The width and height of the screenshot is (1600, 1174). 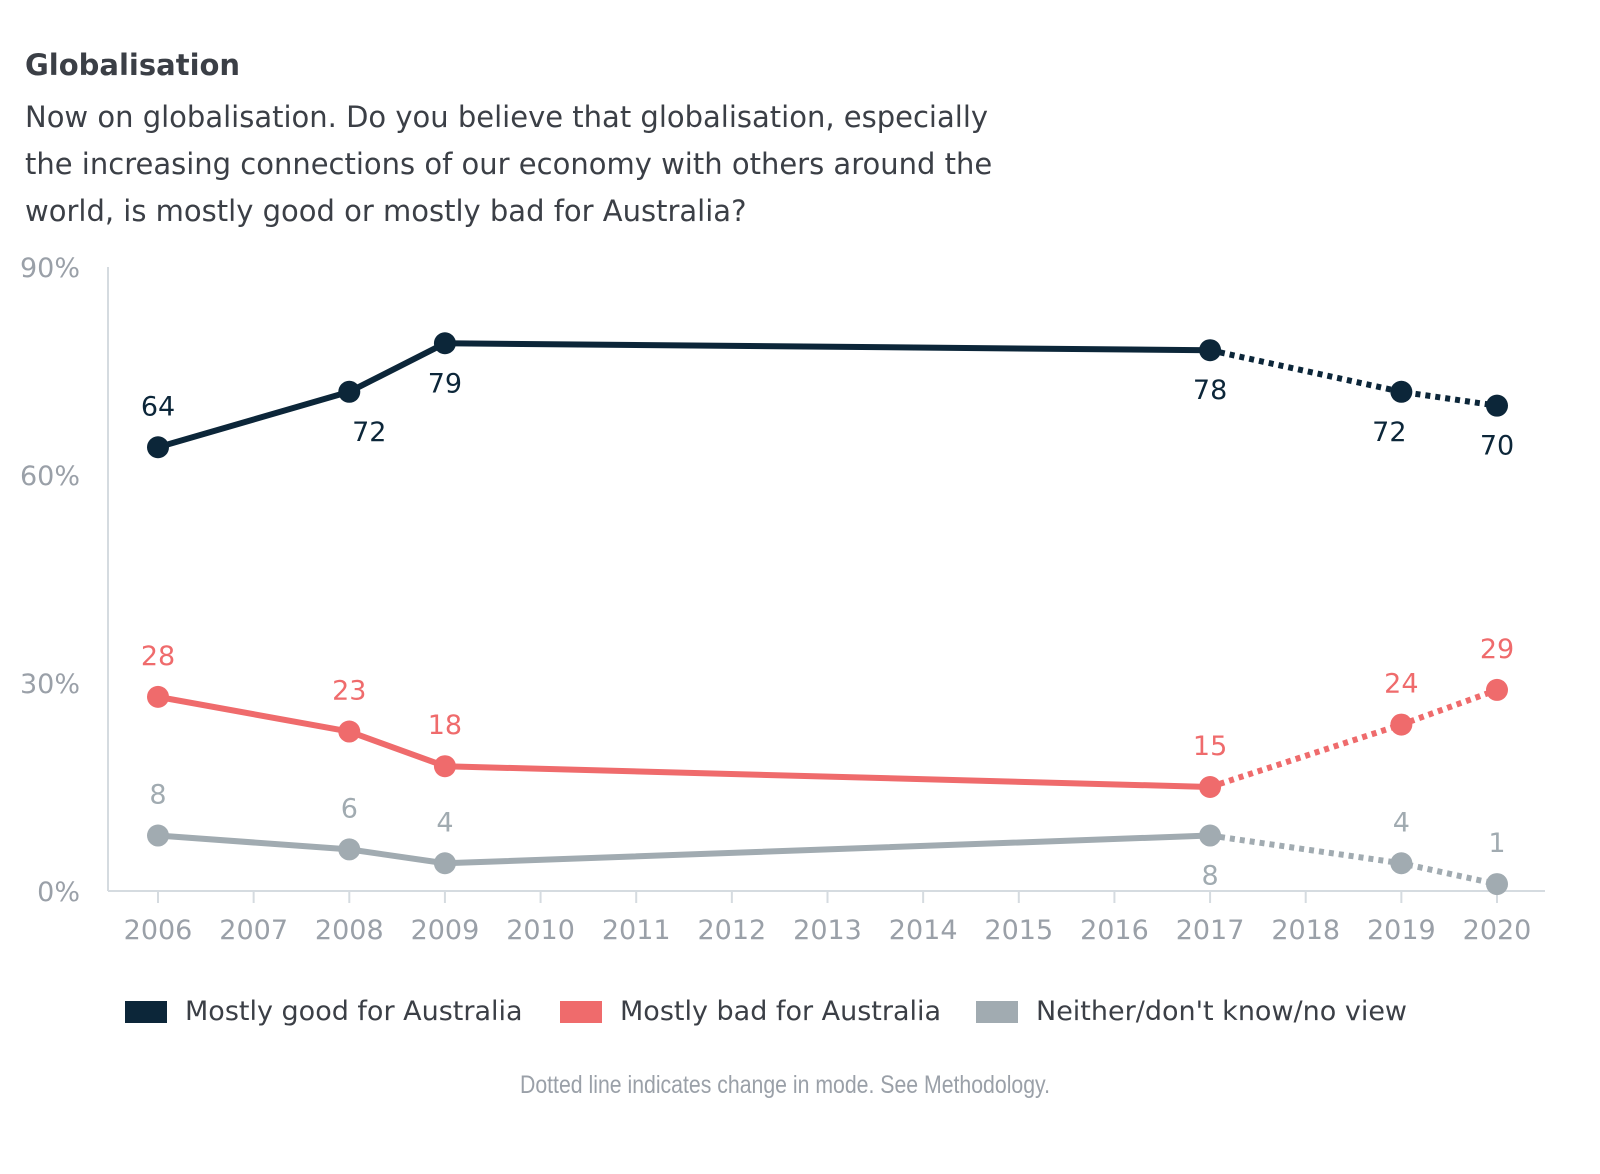 What do you see at coordinates (1401, 930) in the screenshot?
I see `x-tick-label: 2019` at bounding box center [1401, 930].